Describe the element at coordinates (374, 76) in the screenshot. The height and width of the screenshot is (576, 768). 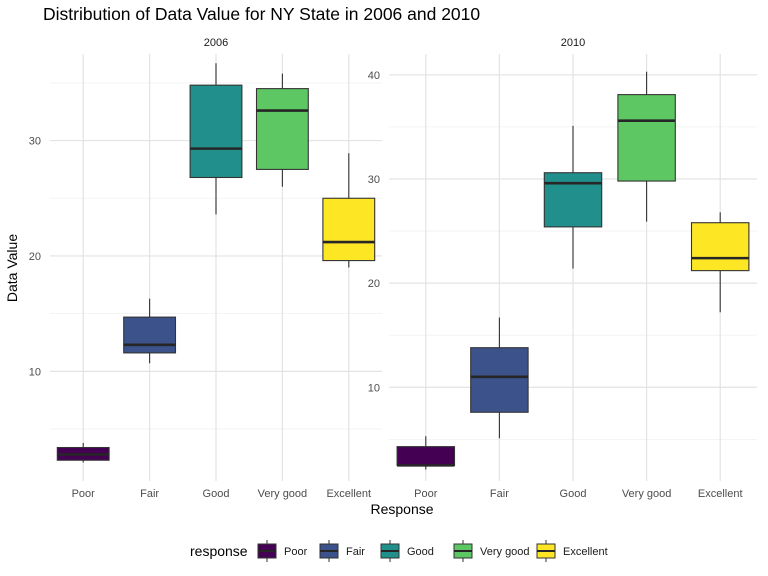
I see `y-tick-label: 40` at that location.